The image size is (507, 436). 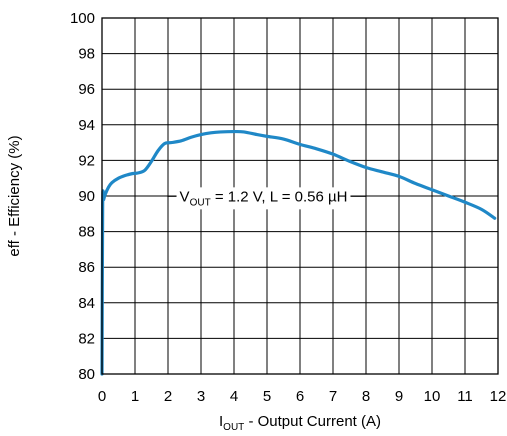 I want to click on y-tick-label: 100, so click(x=82, y=18).